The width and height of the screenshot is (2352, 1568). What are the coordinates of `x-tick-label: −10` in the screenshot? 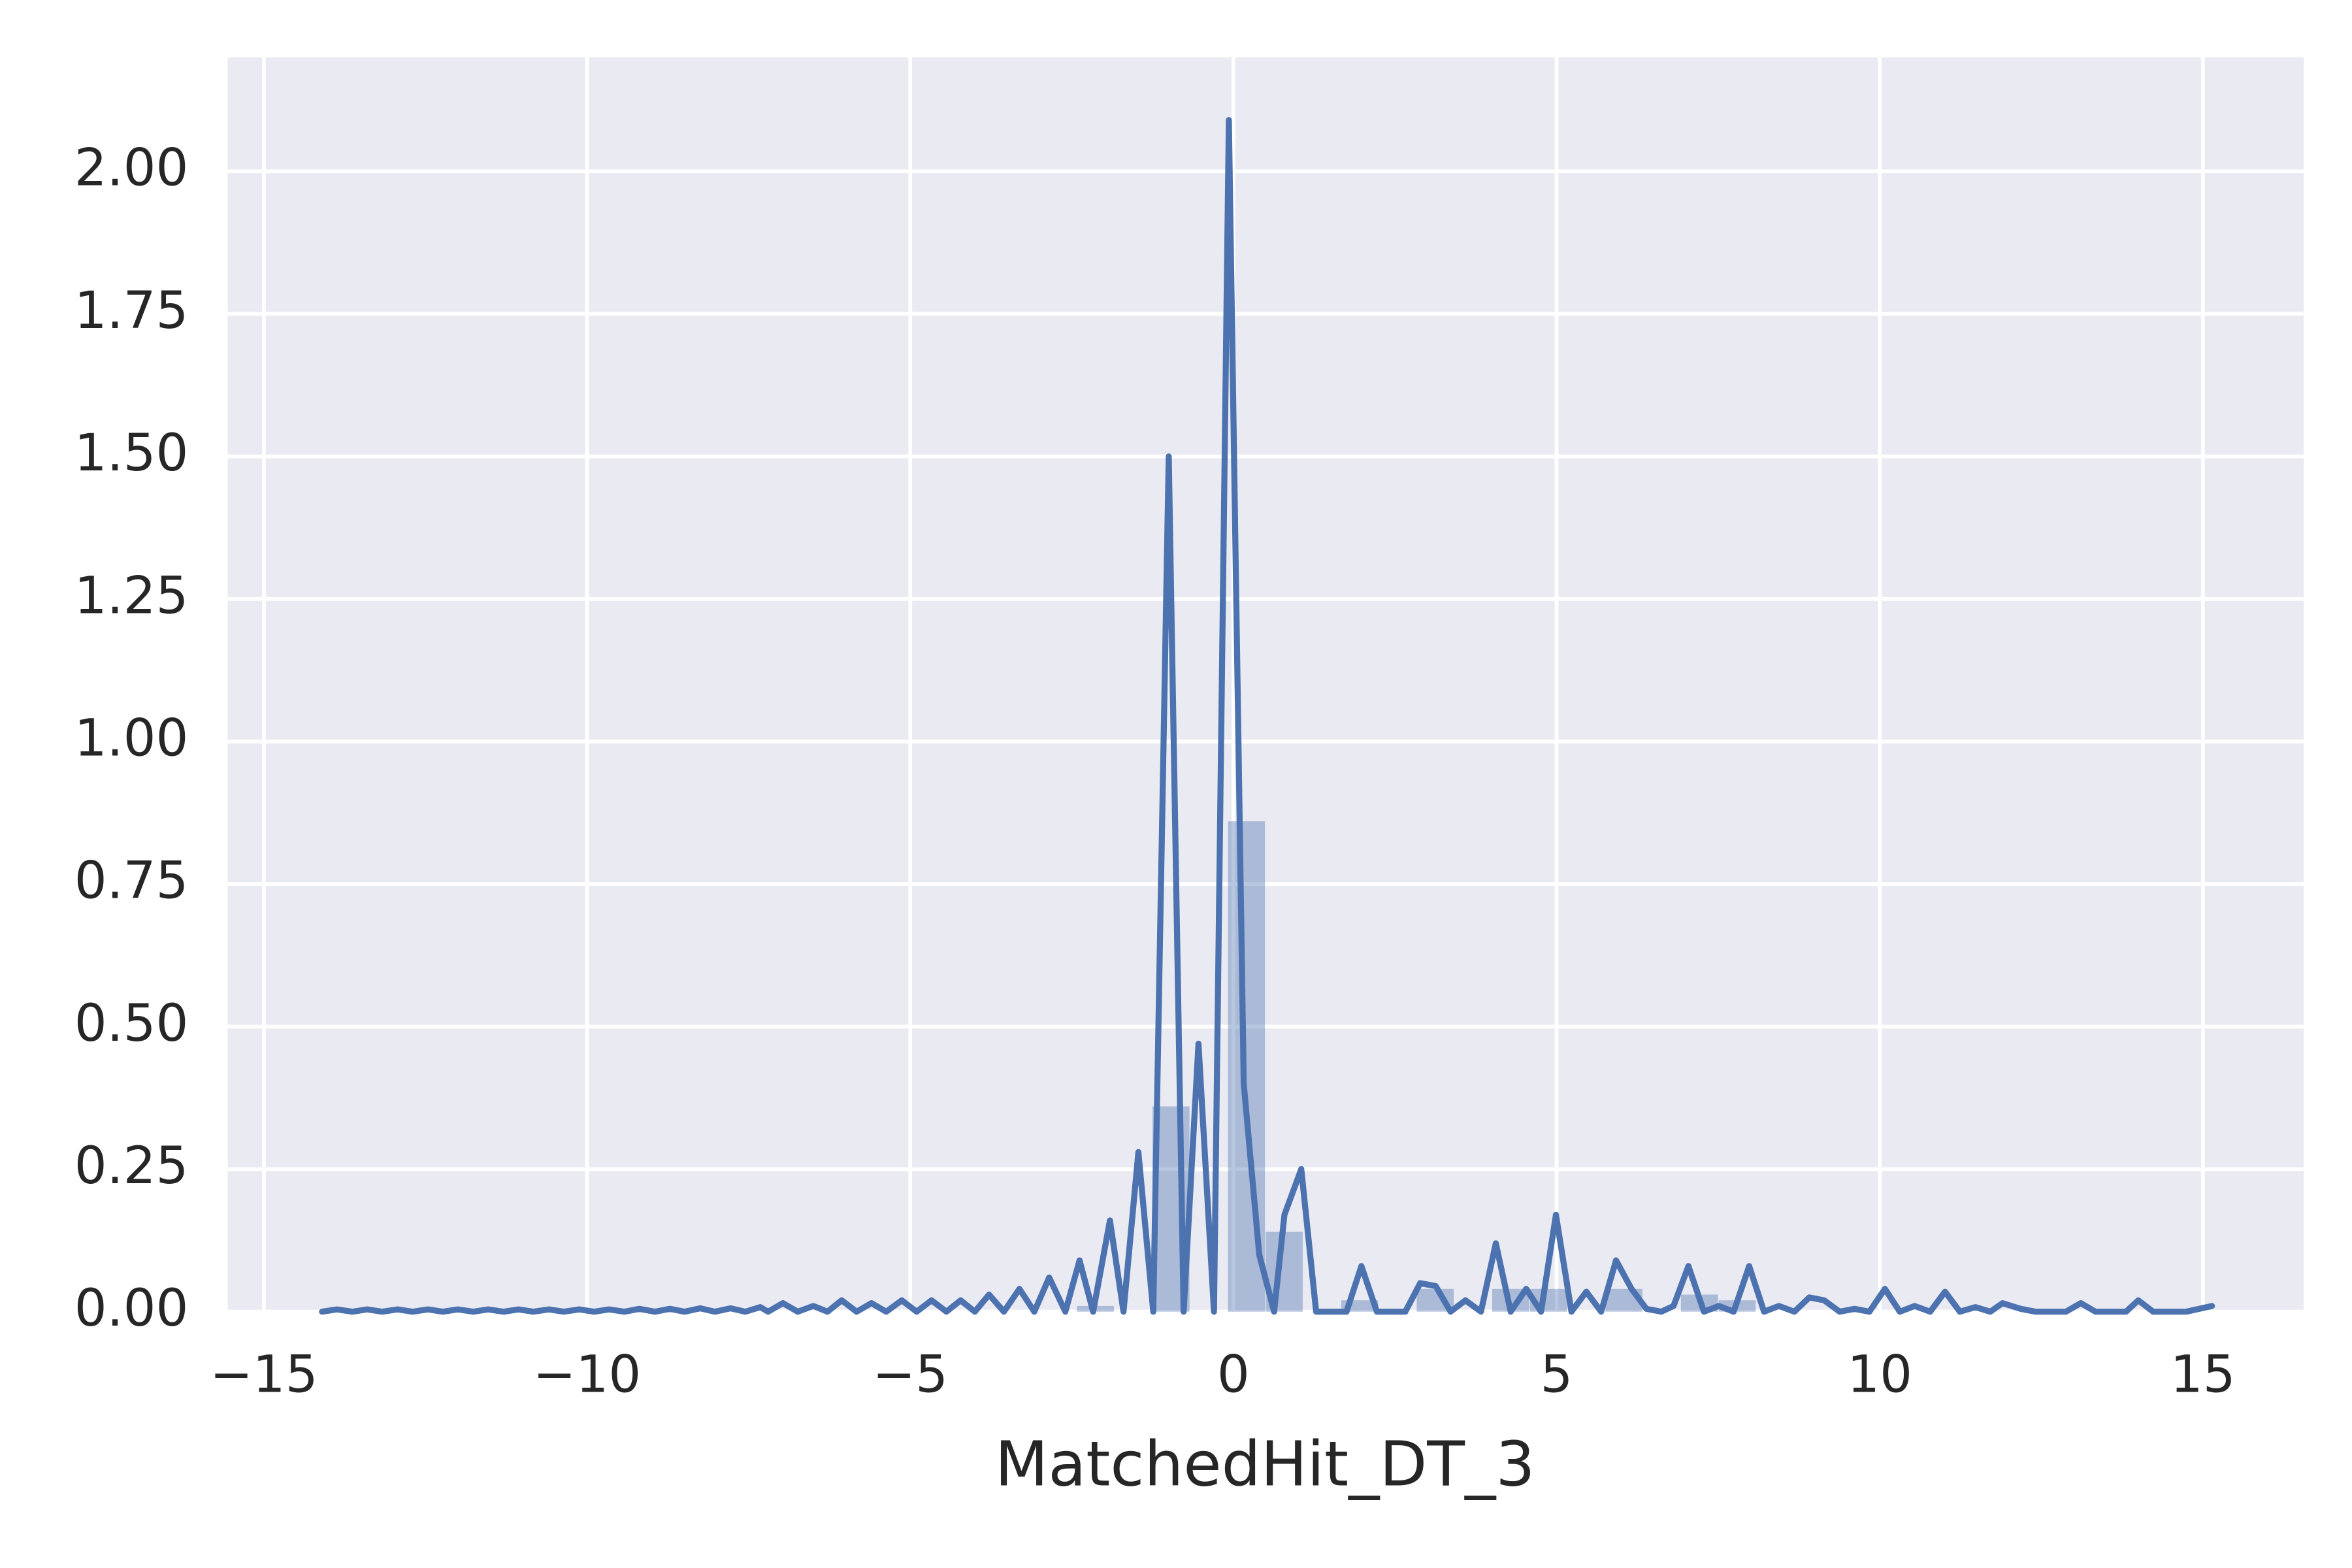 It's located at (587, 1375).